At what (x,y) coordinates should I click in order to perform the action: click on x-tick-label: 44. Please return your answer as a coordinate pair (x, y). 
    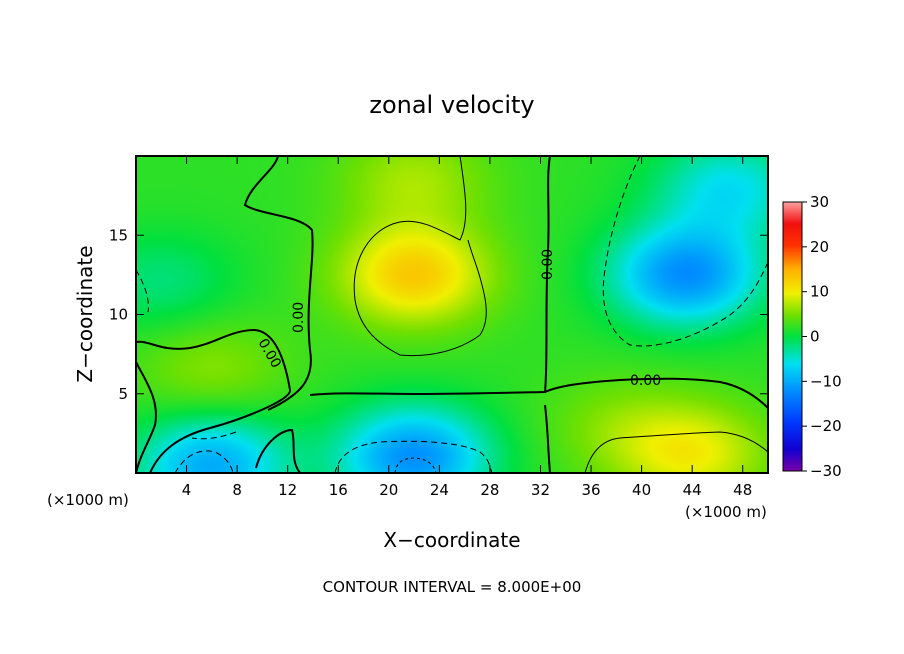
    Looking at the image, I should click on (692, 490).